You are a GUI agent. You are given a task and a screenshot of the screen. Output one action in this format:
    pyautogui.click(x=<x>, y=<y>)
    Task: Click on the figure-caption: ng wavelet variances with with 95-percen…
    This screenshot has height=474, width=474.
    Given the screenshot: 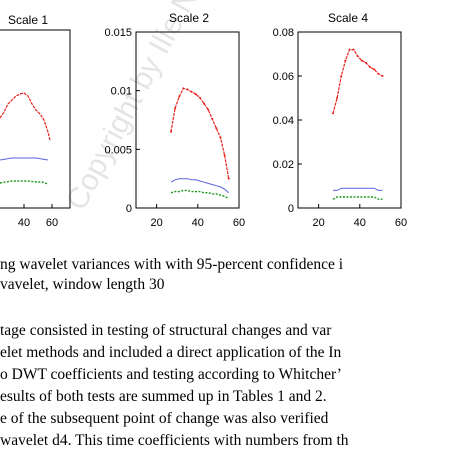 What is the action you would take?
    pyautogui.click(x=237, y=275)
    